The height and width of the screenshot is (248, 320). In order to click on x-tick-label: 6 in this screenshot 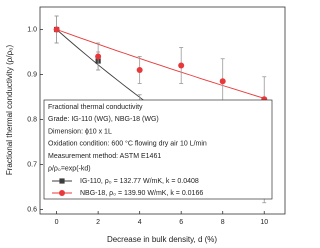, I will do `click(181, 222)`.